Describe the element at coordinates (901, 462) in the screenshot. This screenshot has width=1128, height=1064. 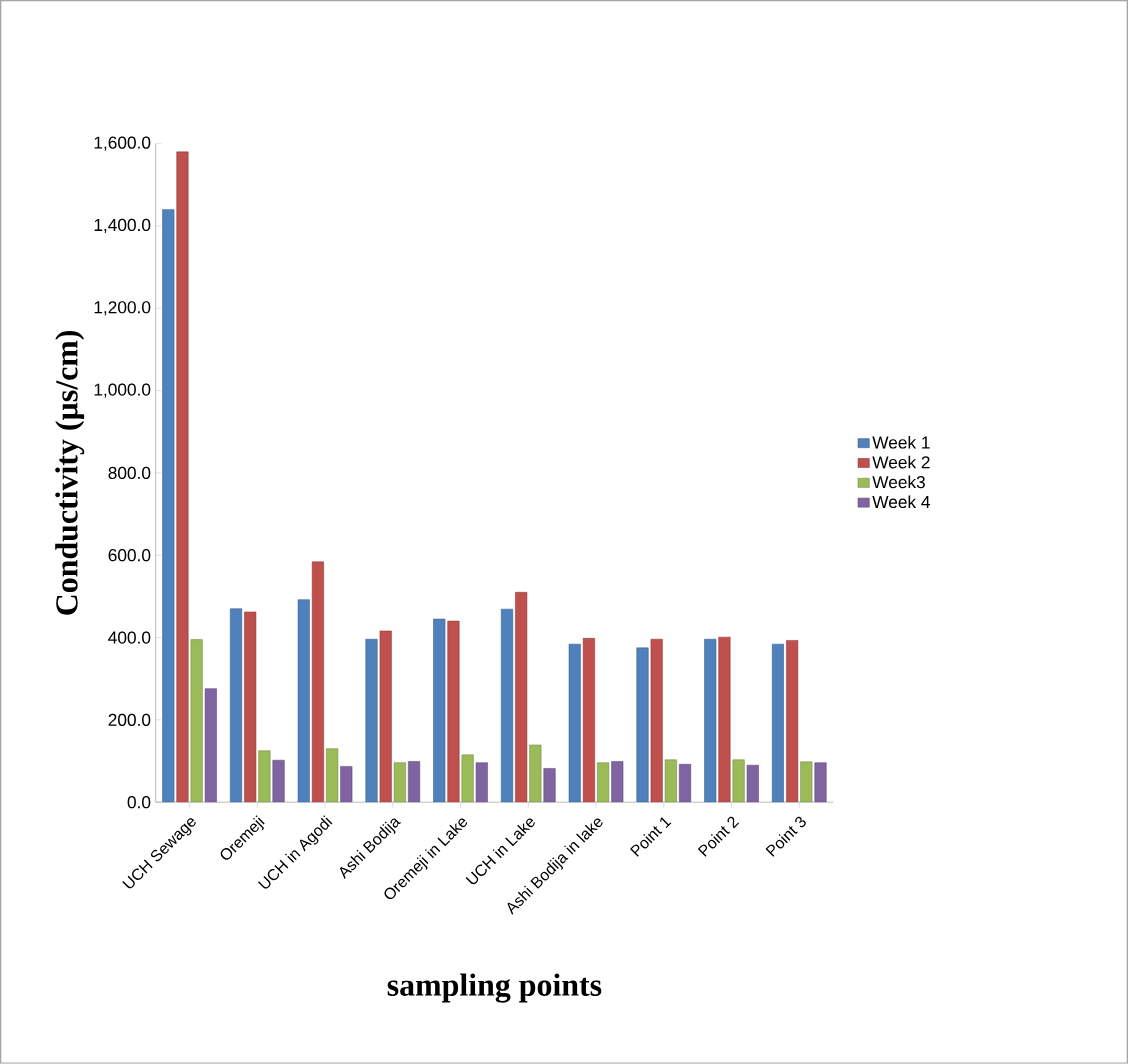
I see `legend-label: Week 2` at that location.